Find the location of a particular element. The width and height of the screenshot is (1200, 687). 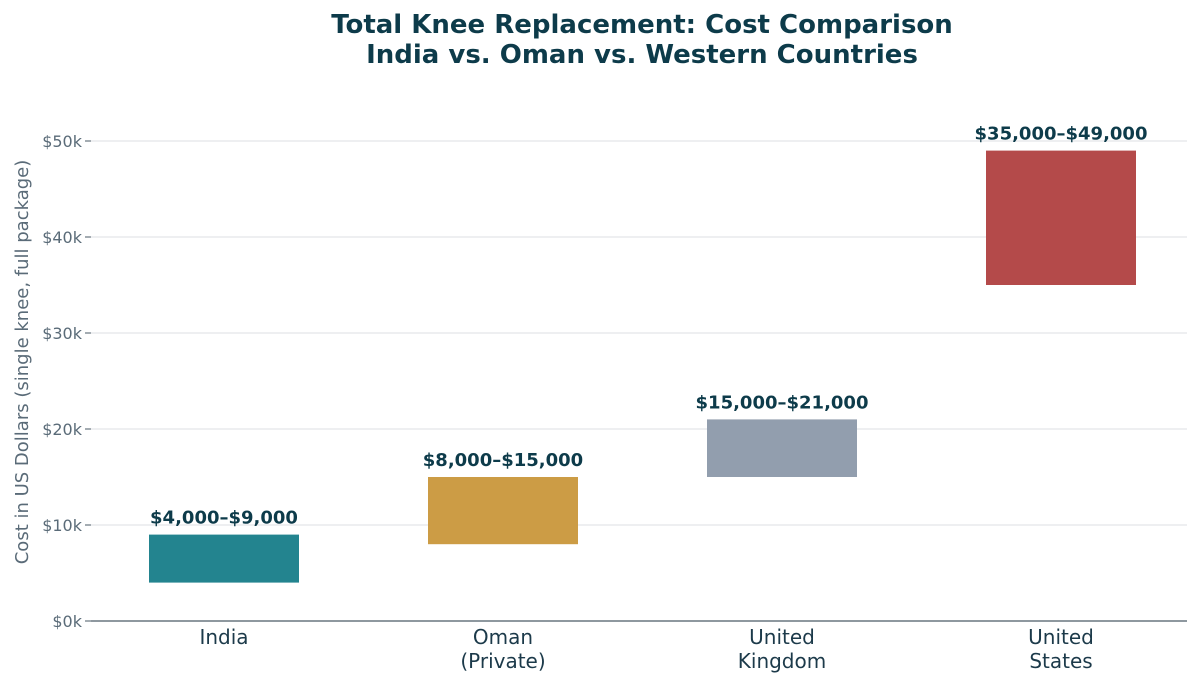

x-tick-label: India is located at coordinates (223, 637).